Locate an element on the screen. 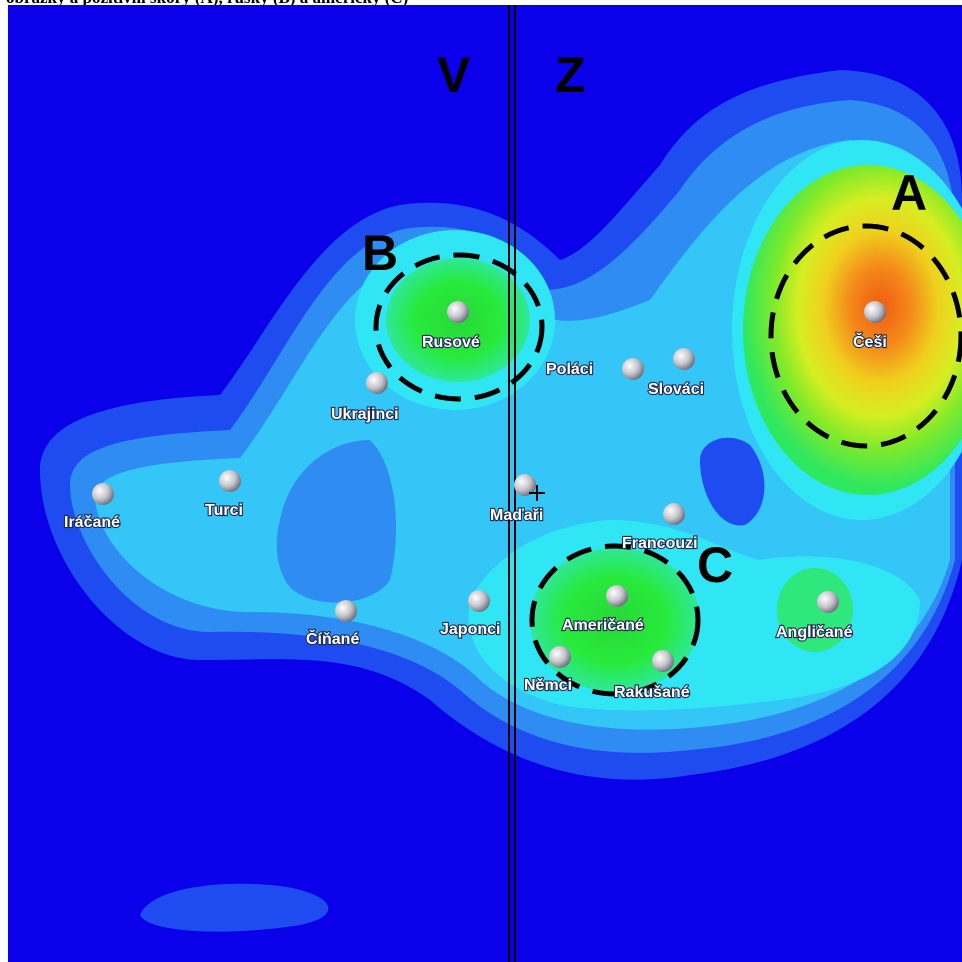  node-label-anglicane: Angličané is located at coordinates (814, 632).